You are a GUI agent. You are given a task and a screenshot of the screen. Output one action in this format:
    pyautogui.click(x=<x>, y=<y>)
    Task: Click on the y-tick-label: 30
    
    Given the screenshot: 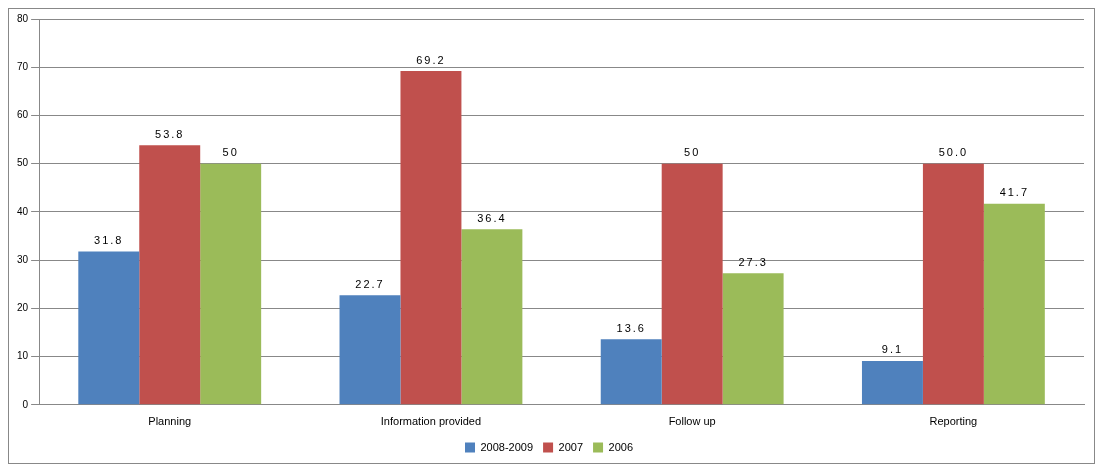 What is the action you would take?
    pyautogui.click(x=23, y=259)
    